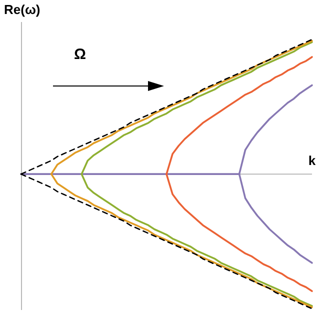 The width and height of the screenshot is (332, 326). What do you see at coordinates (80, 54) in the screenshot?
I see `annotation: Ω` at bounding box center [80, 54].